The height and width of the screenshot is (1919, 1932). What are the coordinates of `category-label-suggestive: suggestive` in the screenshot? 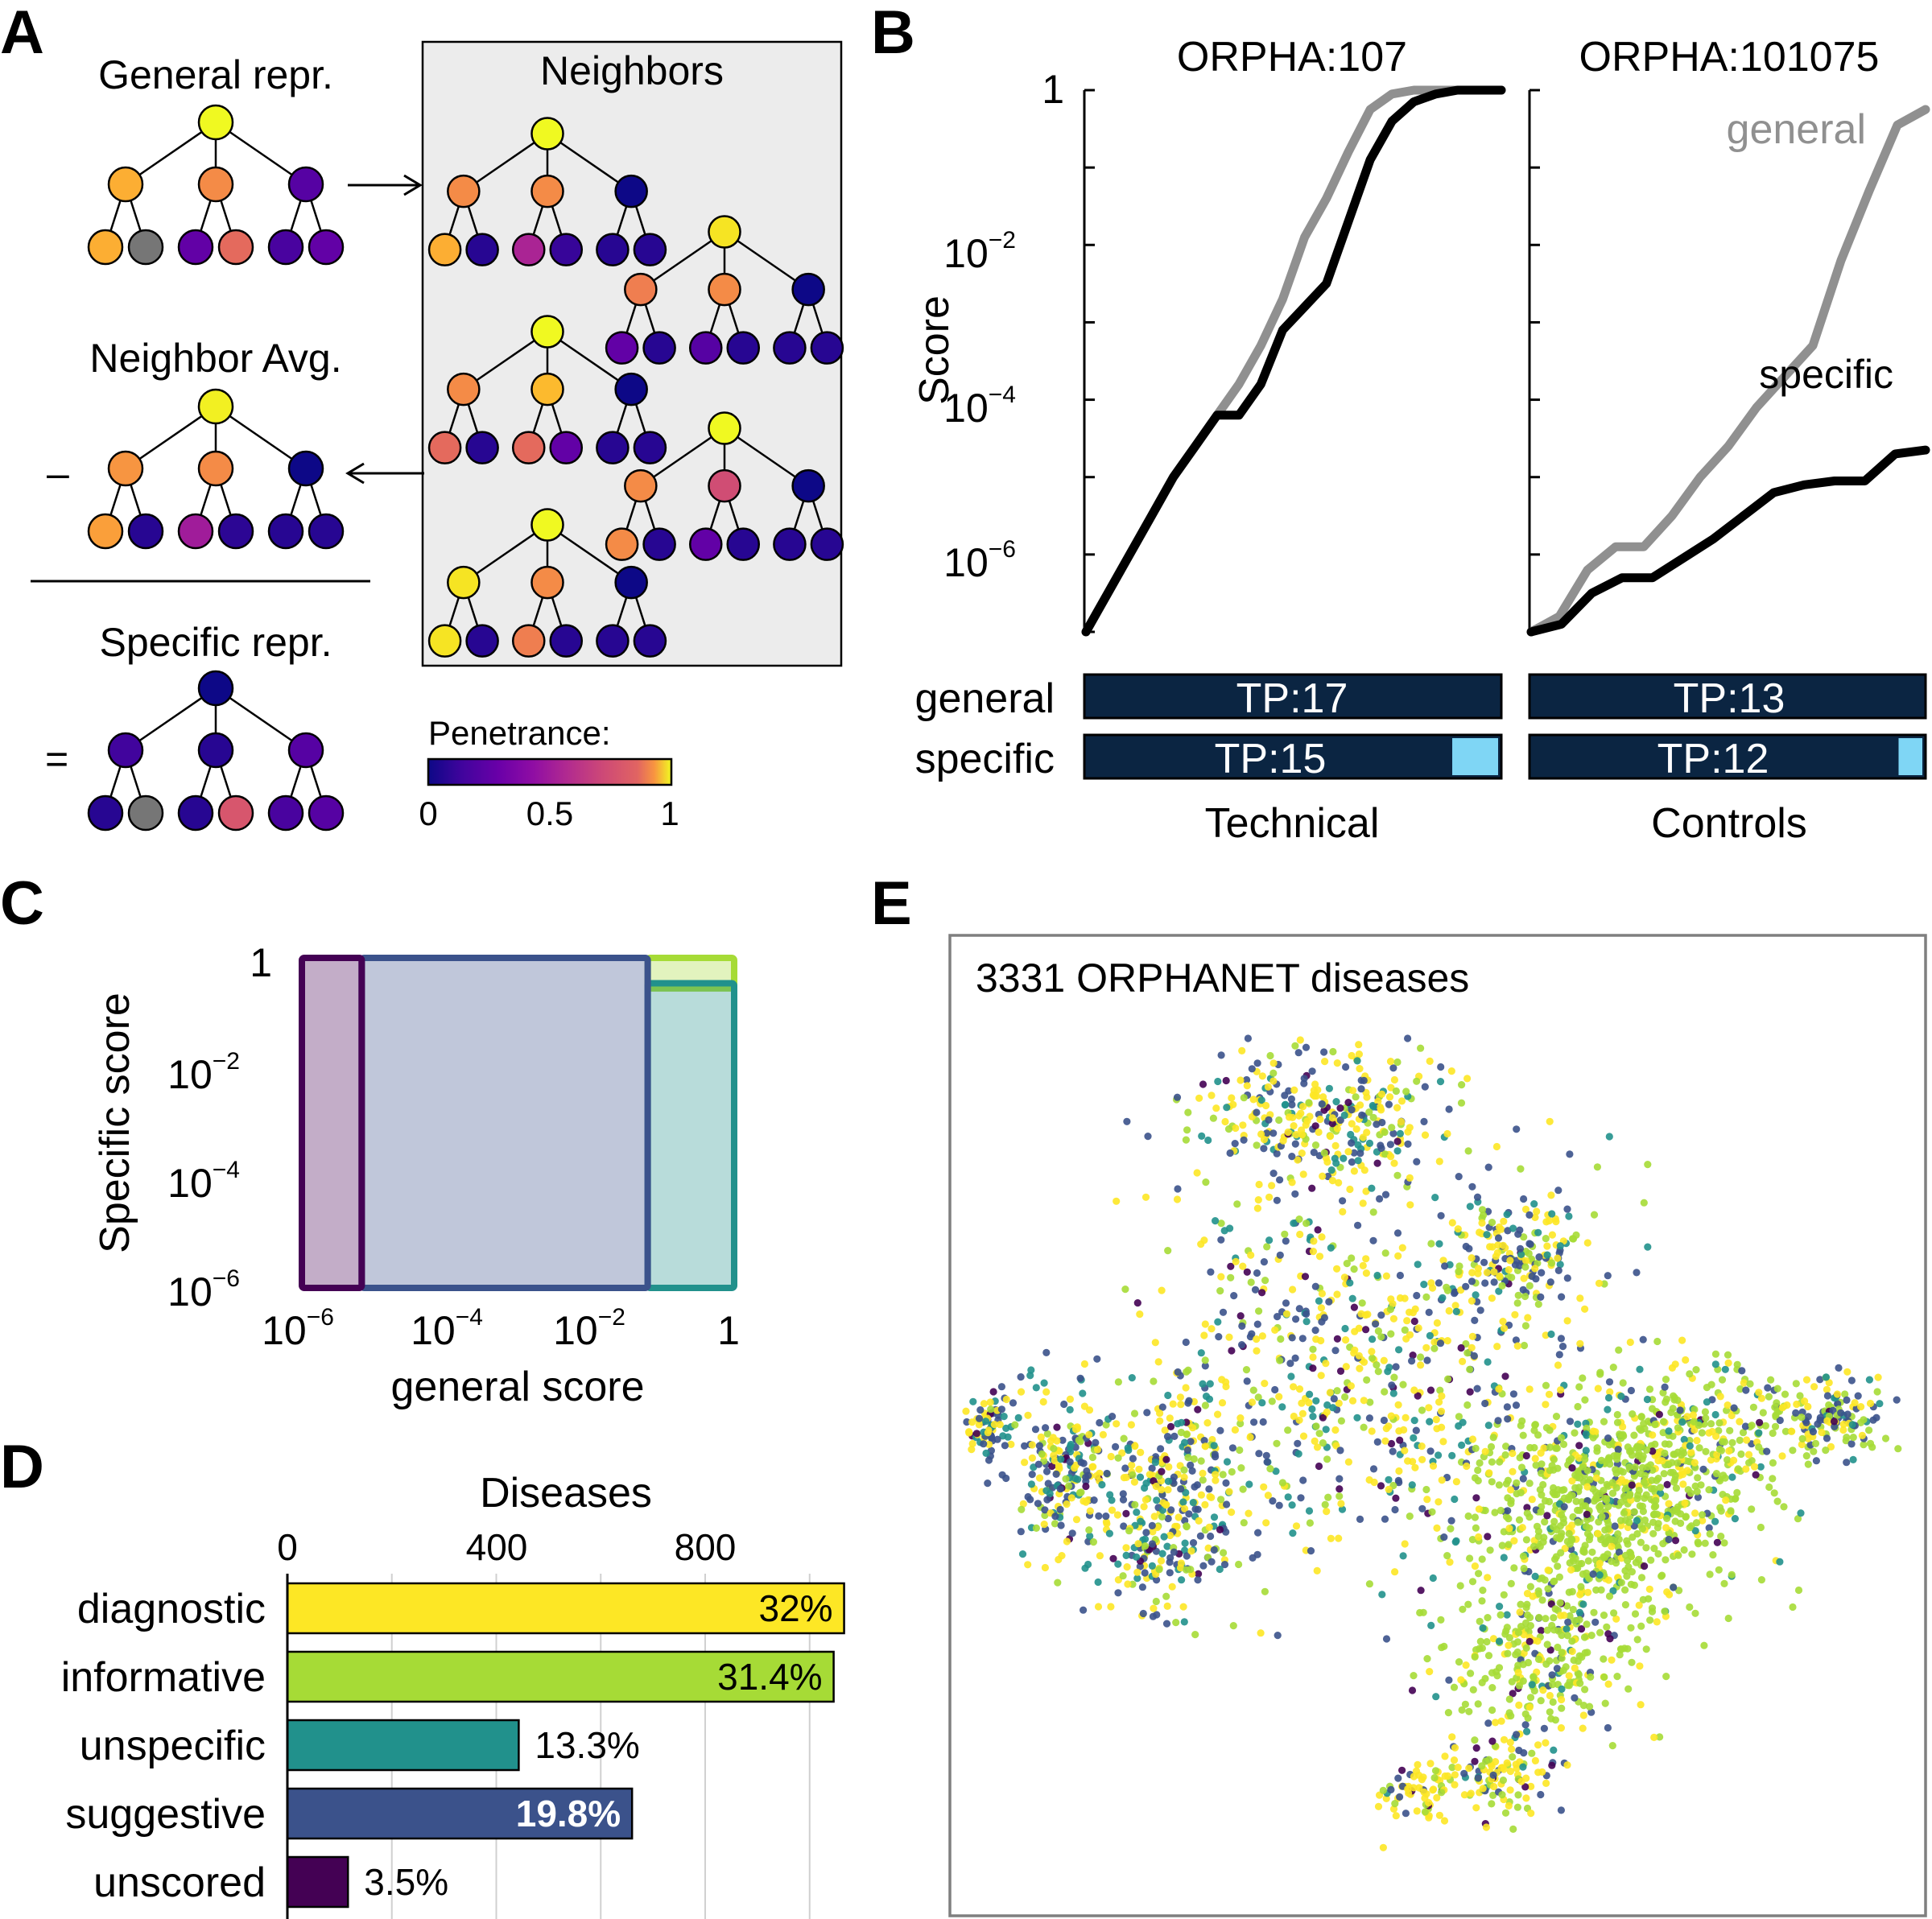 It's located at (165, 1814).